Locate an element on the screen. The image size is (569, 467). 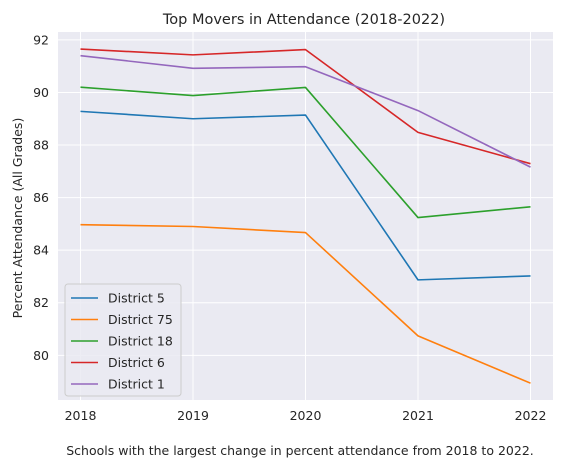
x-tick-label: 2018 is located at coordinates (81, 415).